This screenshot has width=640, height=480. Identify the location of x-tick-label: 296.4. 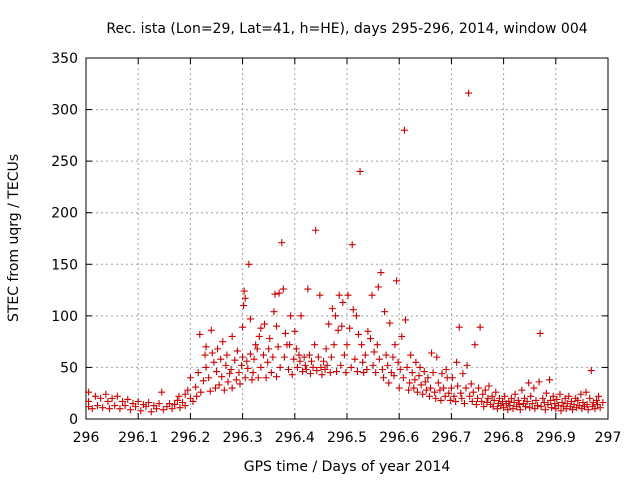
(295, 438).